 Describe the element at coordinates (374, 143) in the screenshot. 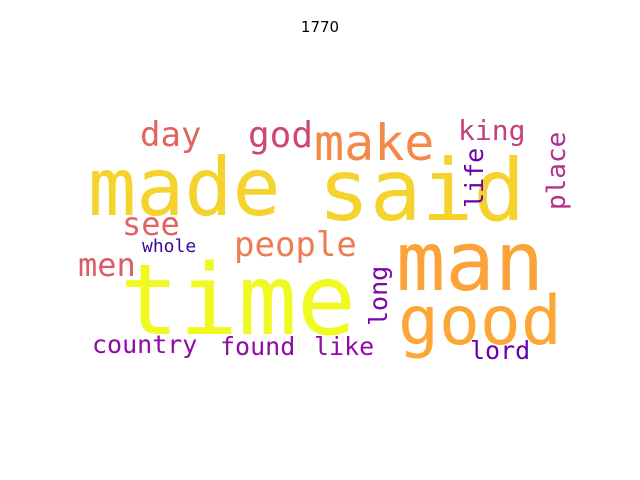

I see `word-make: make` at that location.